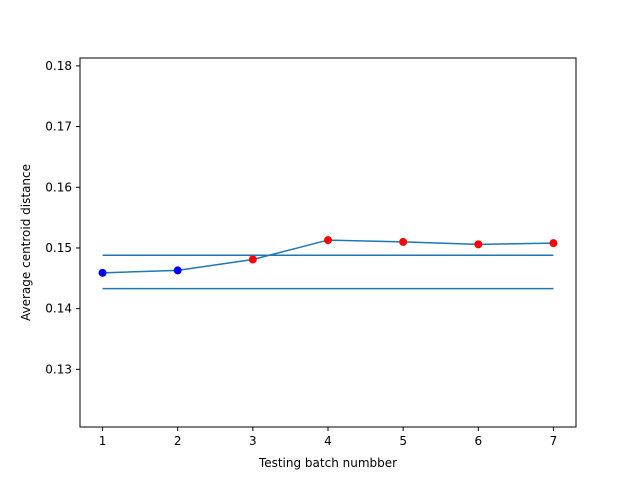 The image size is (640, 484). What do you see at coordinates (554, 441) in the screenshot?
I see `x-tick-label: 7` at bounding box center [554, 441].